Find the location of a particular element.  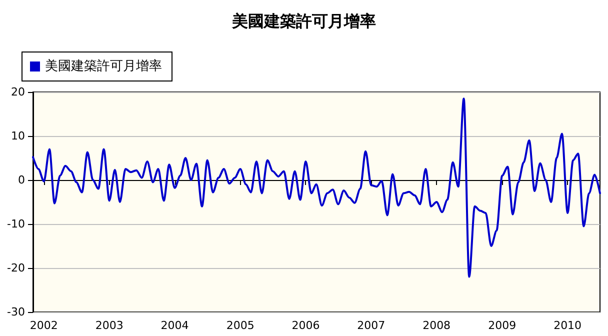

x-tick-label: 2002 is located at coordinates (44, 325).